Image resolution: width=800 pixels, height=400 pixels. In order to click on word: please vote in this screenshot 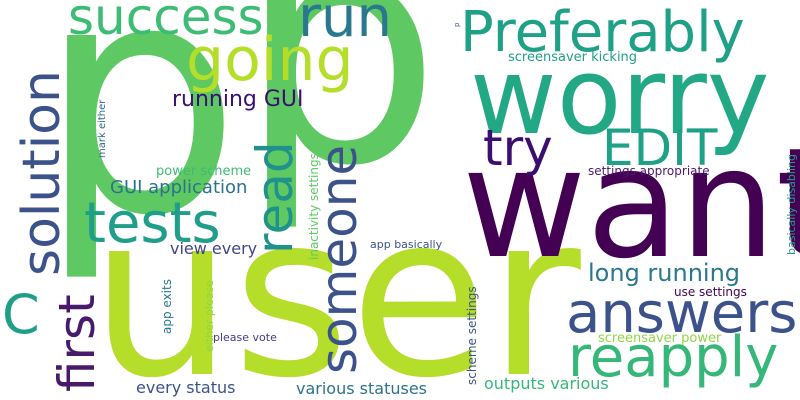, I will do `click(245, 337)`.